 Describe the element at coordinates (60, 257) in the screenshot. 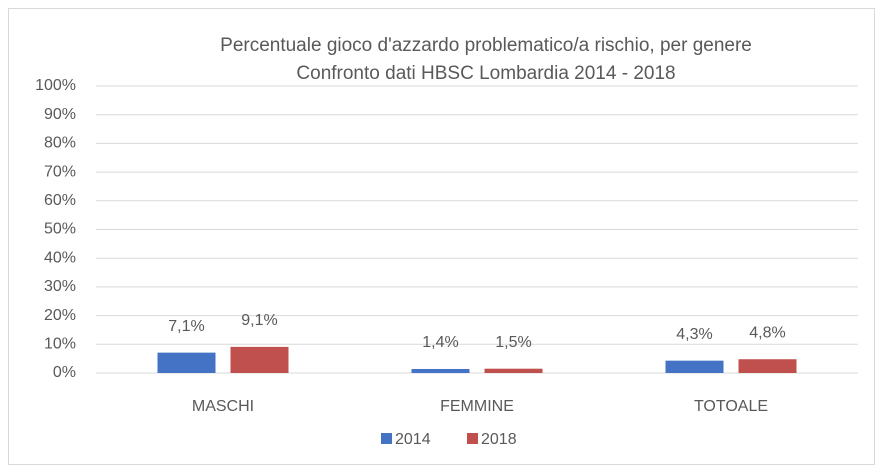

I see `y-tick-label: 40%` at that location.